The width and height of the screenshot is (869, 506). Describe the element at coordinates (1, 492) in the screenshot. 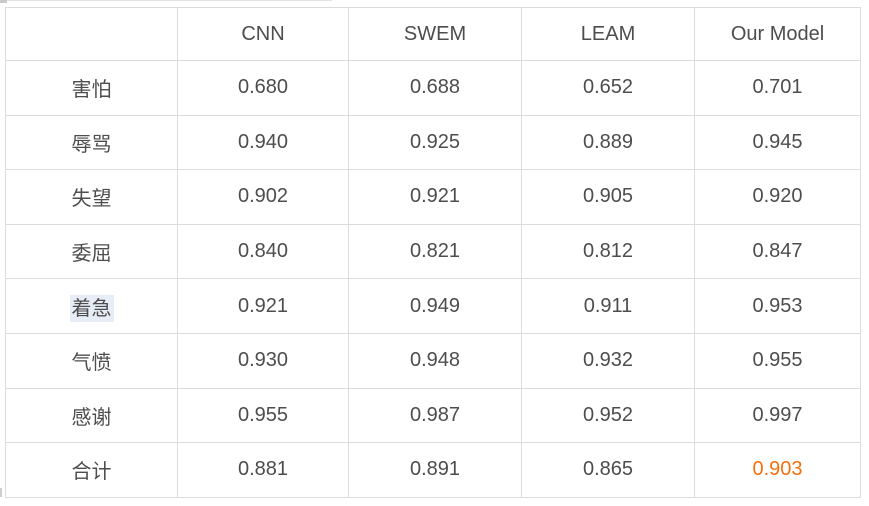

I see `screen-edge-artifact-left-dash` at that location.